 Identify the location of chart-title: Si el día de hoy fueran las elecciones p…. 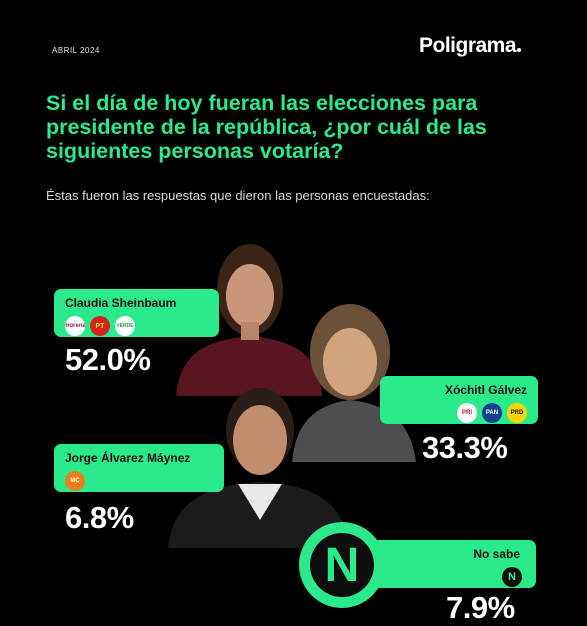
(266, 127).